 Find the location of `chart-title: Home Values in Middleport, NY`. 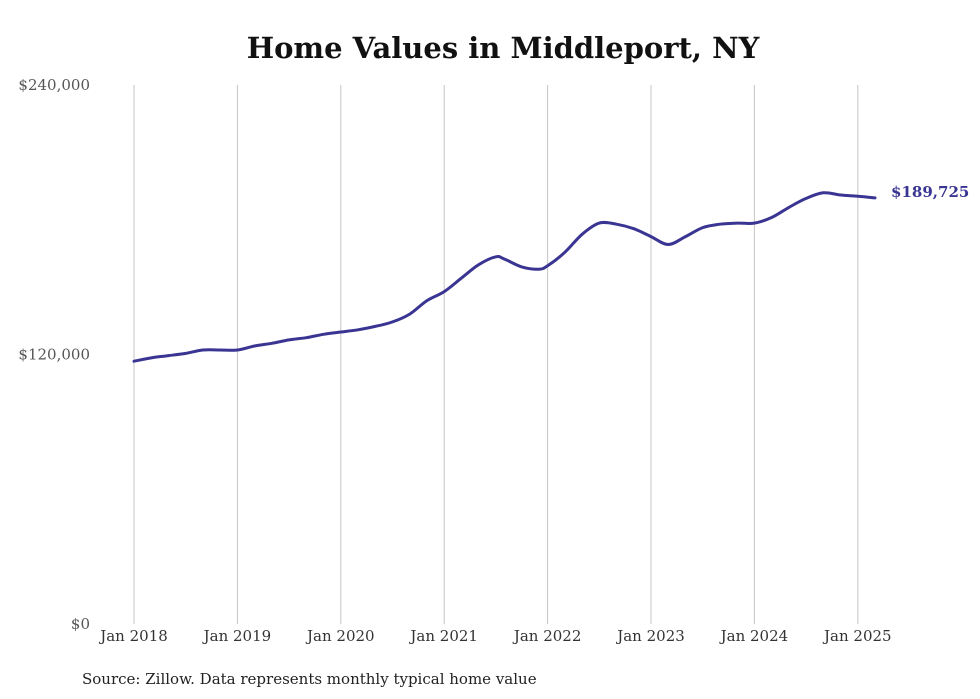

chart-title: Home Values in Middleport, NY is located at coordinates (503, 48).